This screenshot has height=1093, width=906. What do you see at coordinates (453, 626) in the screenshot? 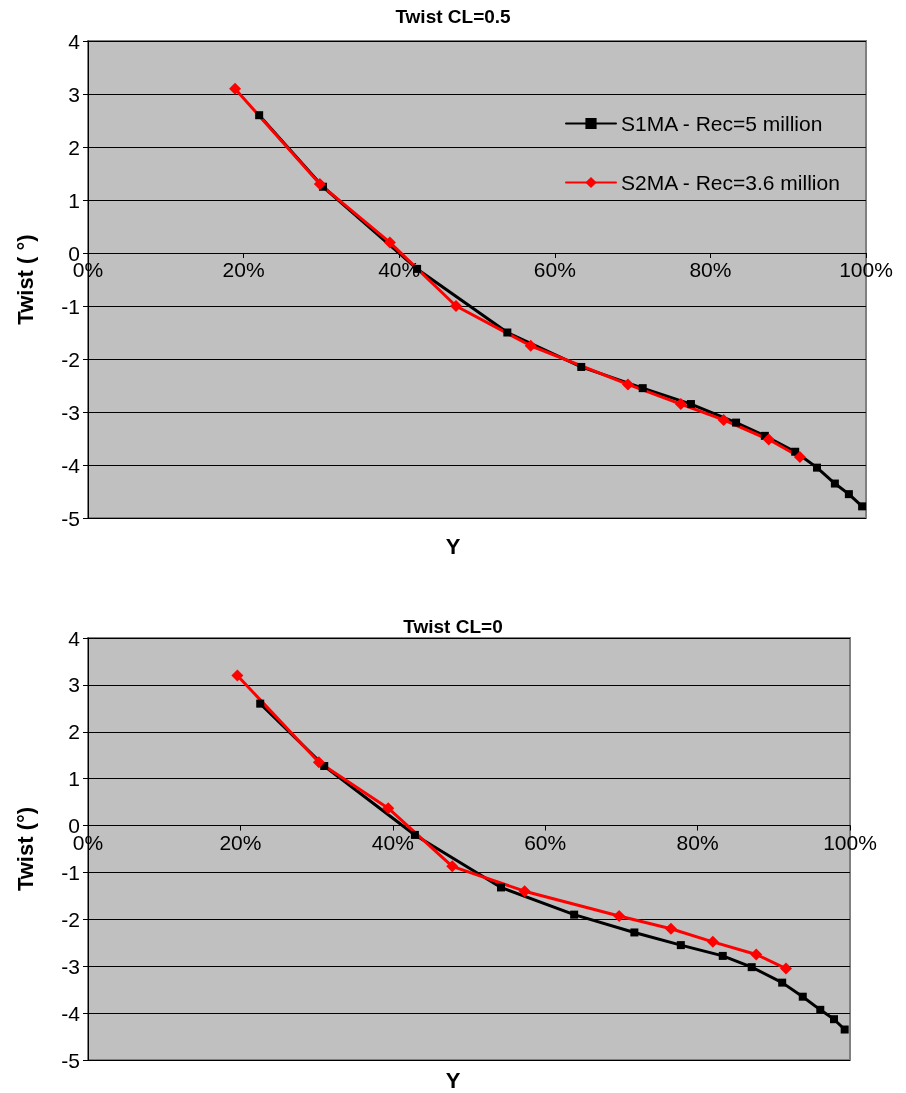
I see `chart-title: Twist CL=0` at bounding box center [453, 626].